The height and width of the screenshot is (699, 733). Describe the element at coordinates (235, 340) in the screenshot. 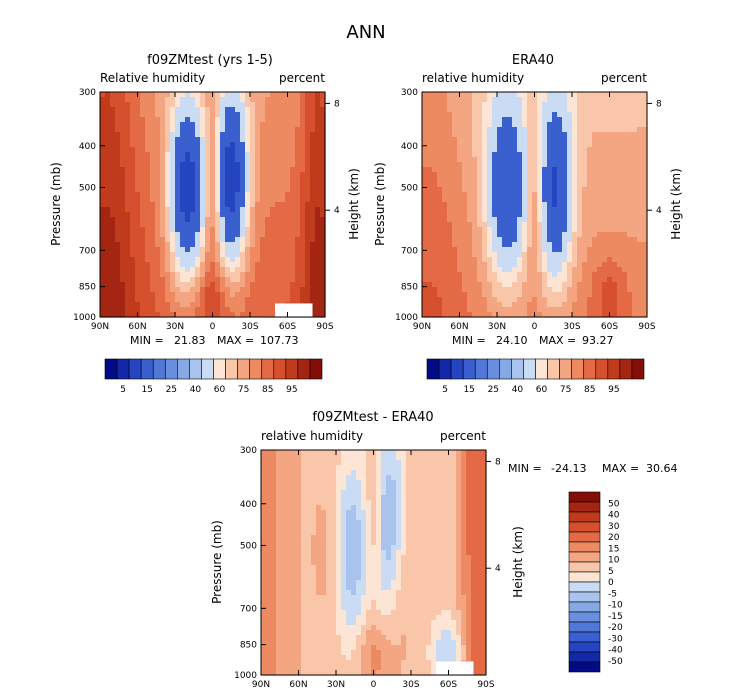

I see `max-label: MAX =` at that location.